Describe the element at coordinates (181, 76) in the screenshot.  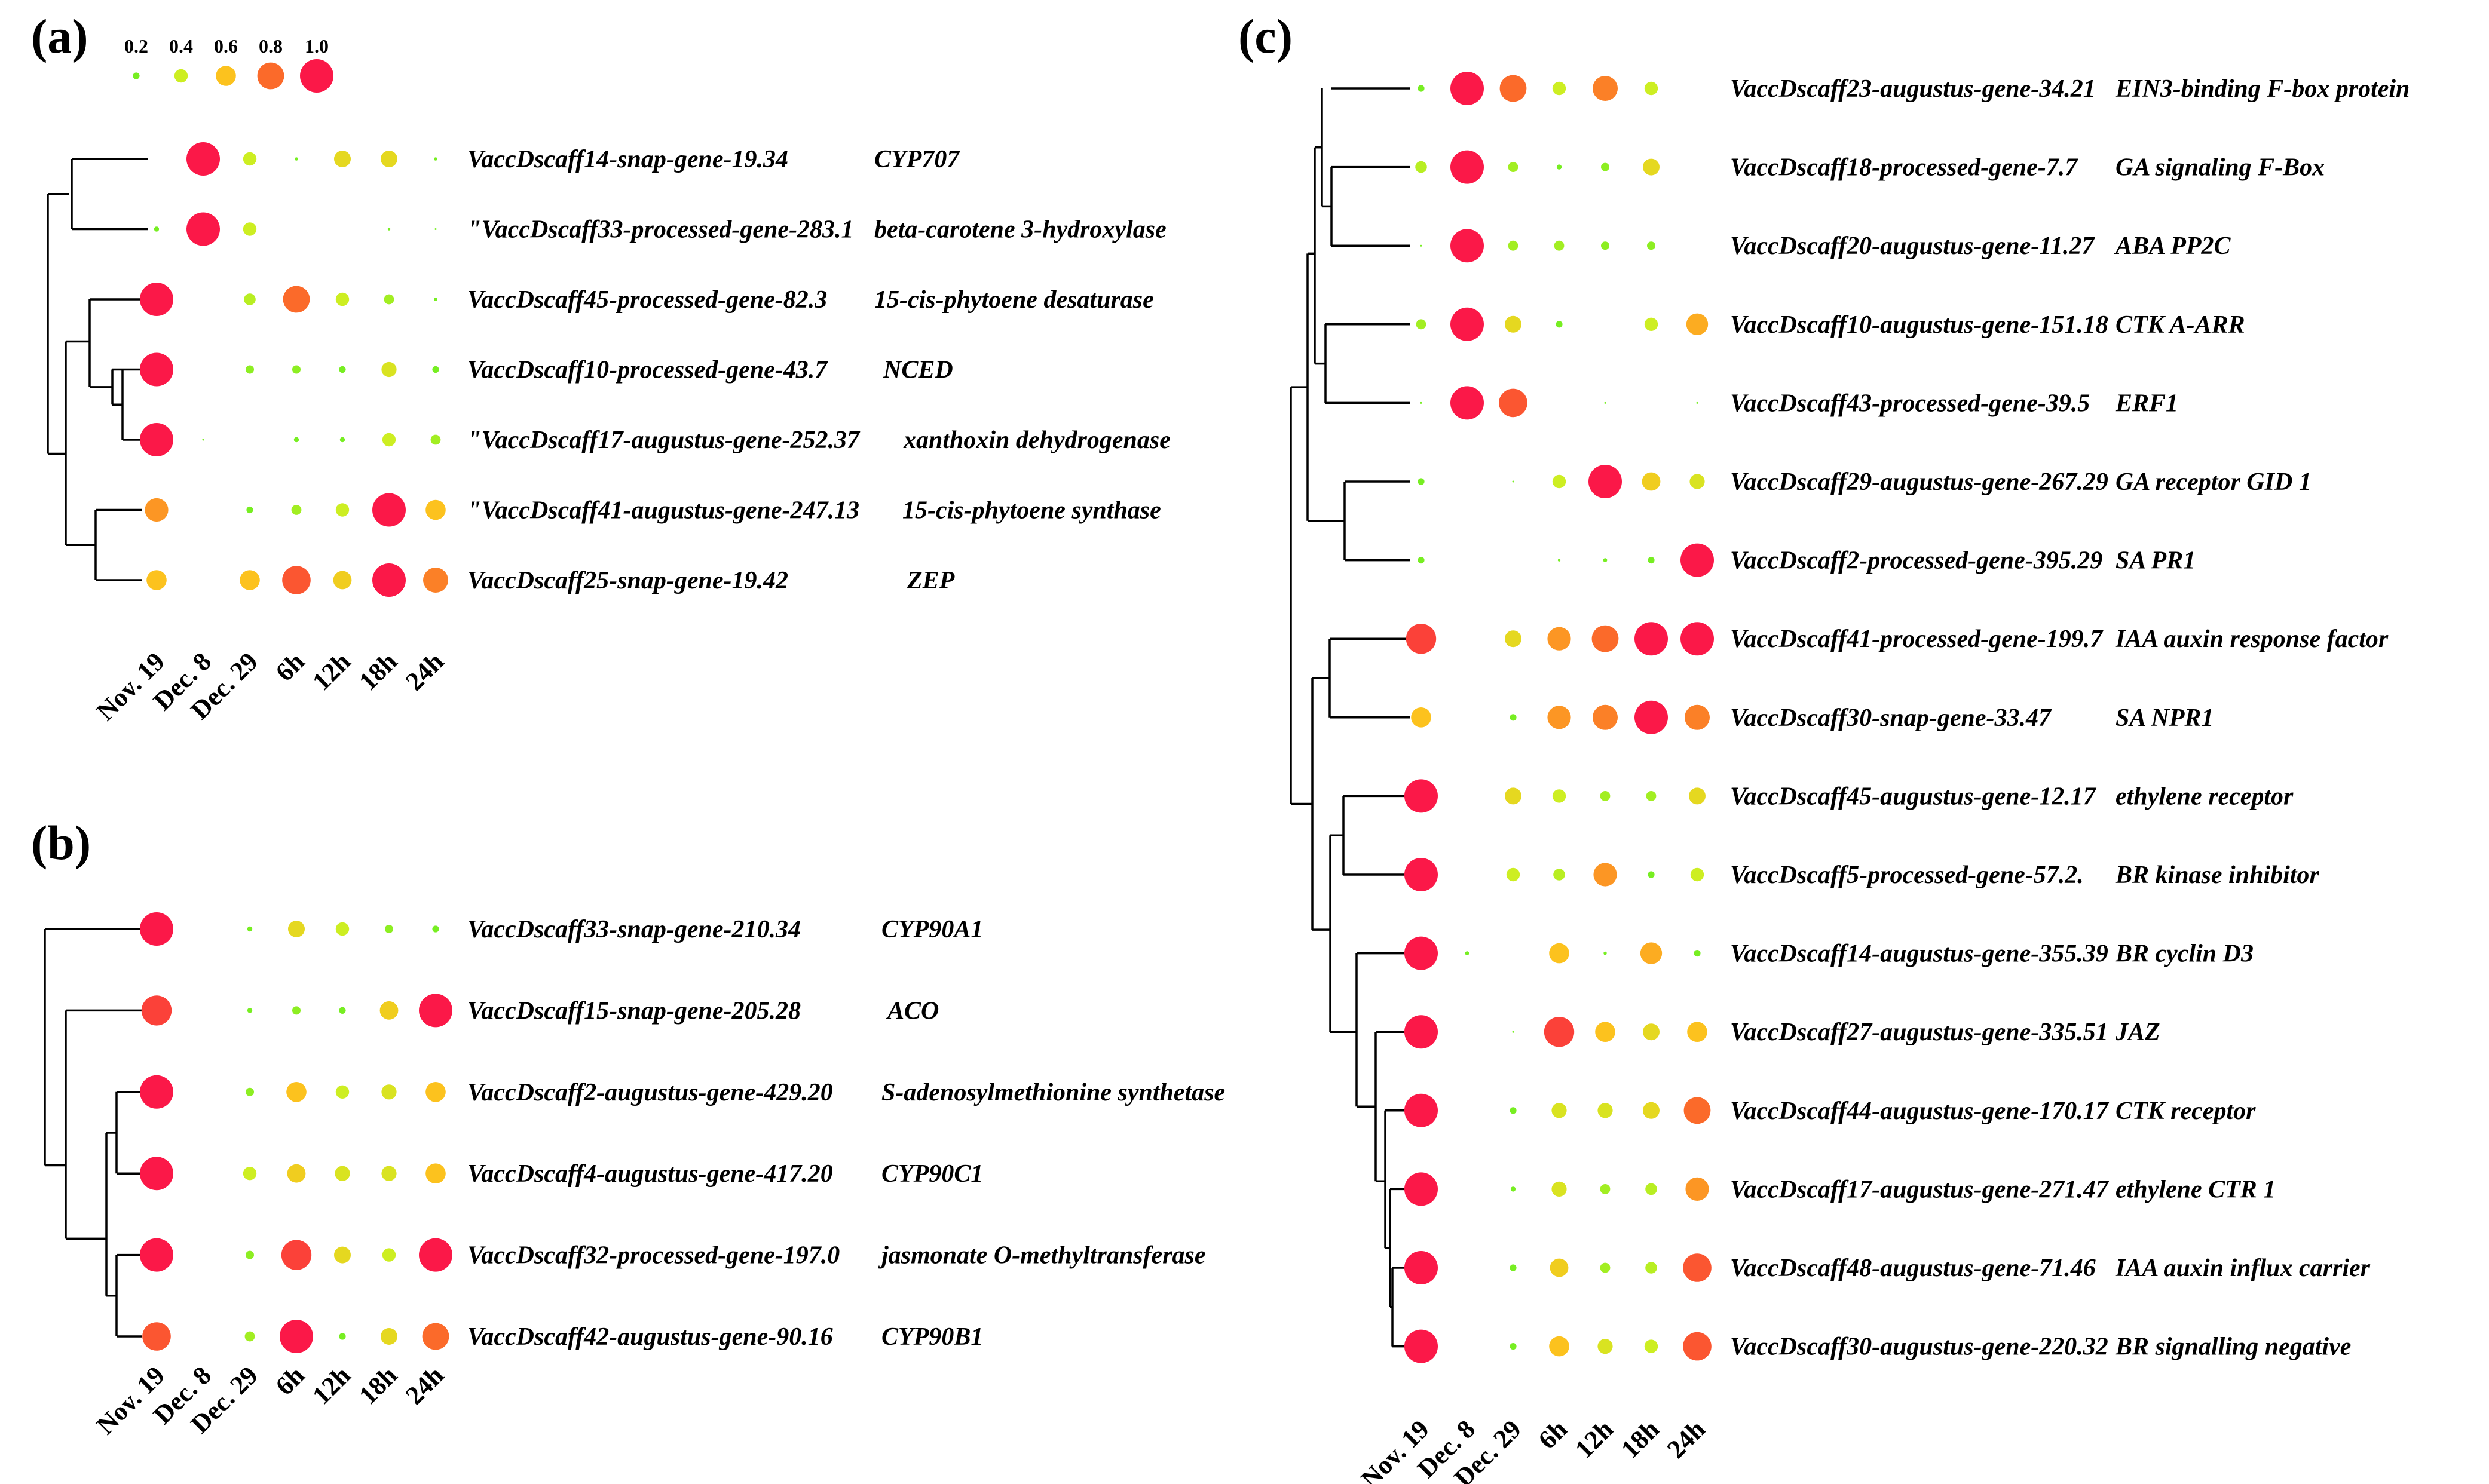
I see `legend-bubble` at that location.